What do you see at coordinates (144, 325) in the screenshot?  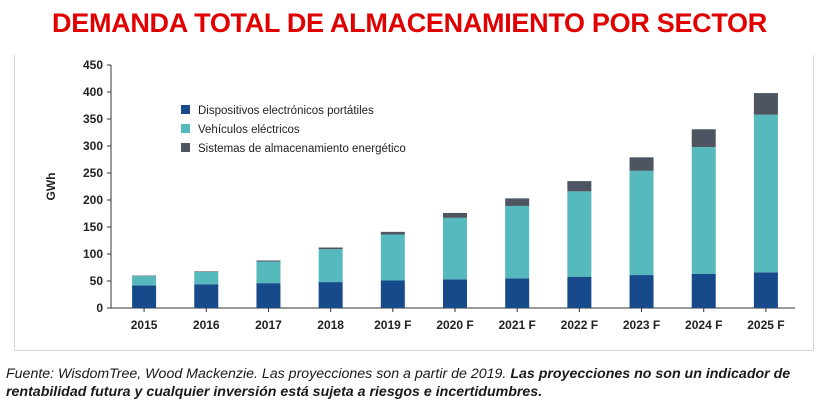 I see `x-tick-label: 2015` at bounding box center [144, 325].